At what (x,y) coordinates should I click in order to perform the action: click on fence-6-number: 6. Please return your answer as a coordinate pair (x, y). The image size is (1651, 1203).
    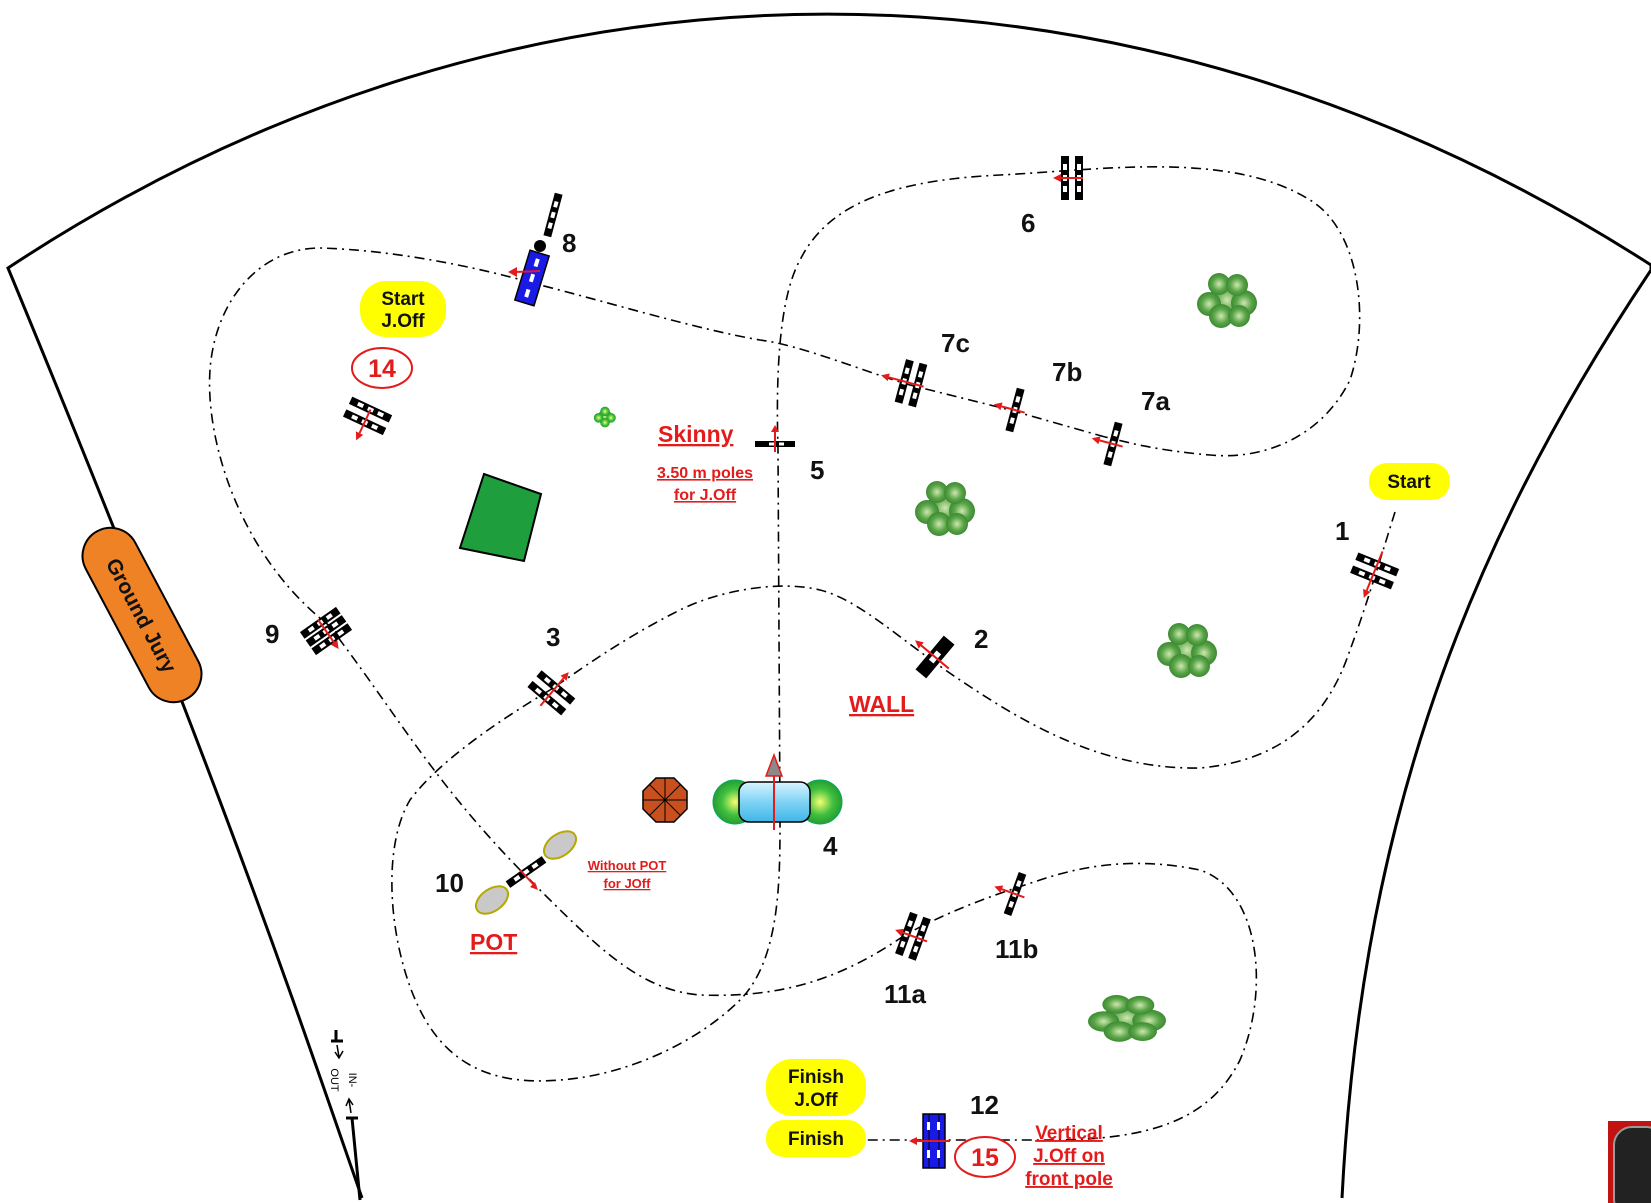
    Looking at the image, I should click on (1028, 223).